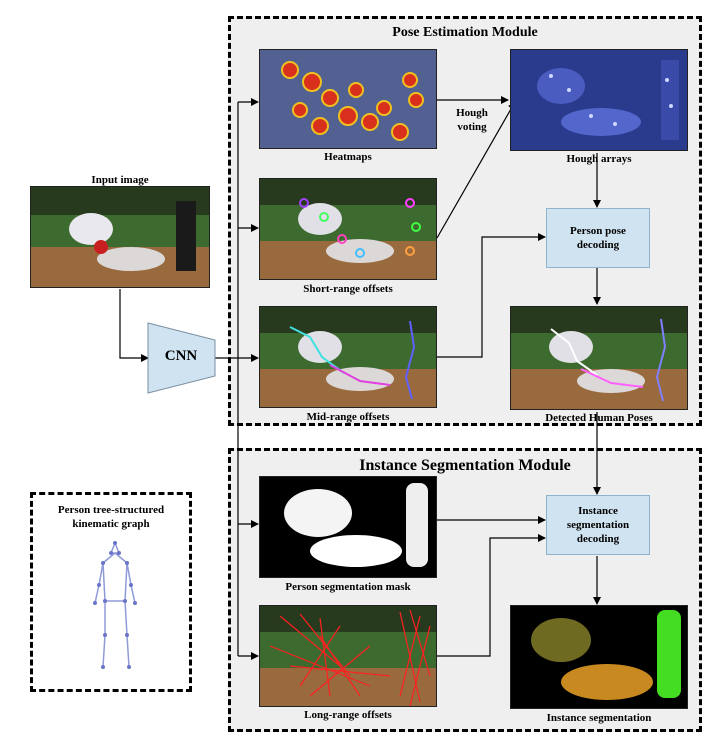 The image size is (725, 752). I want to click on hough-arrays-label: Hough arrays, so click(599, 159).